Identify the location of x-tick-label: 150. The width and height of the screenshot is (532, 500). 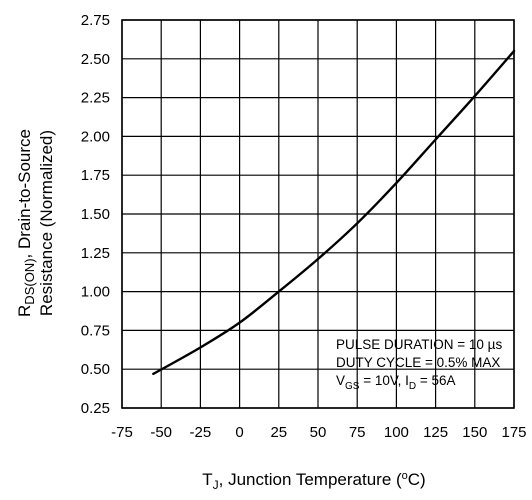
(474, 432).